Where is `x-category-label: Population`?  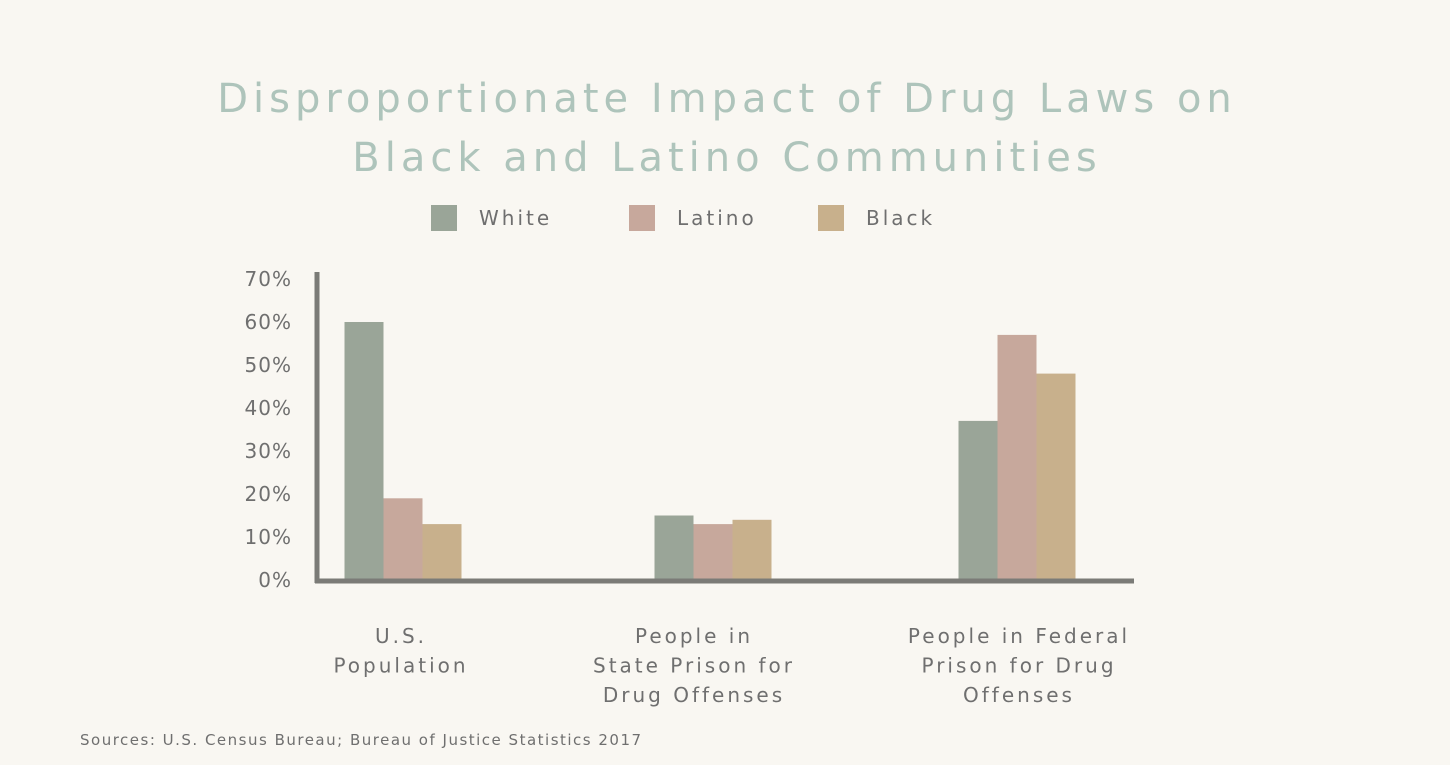
x-category-label: Population is located at coordinates (400, 666).